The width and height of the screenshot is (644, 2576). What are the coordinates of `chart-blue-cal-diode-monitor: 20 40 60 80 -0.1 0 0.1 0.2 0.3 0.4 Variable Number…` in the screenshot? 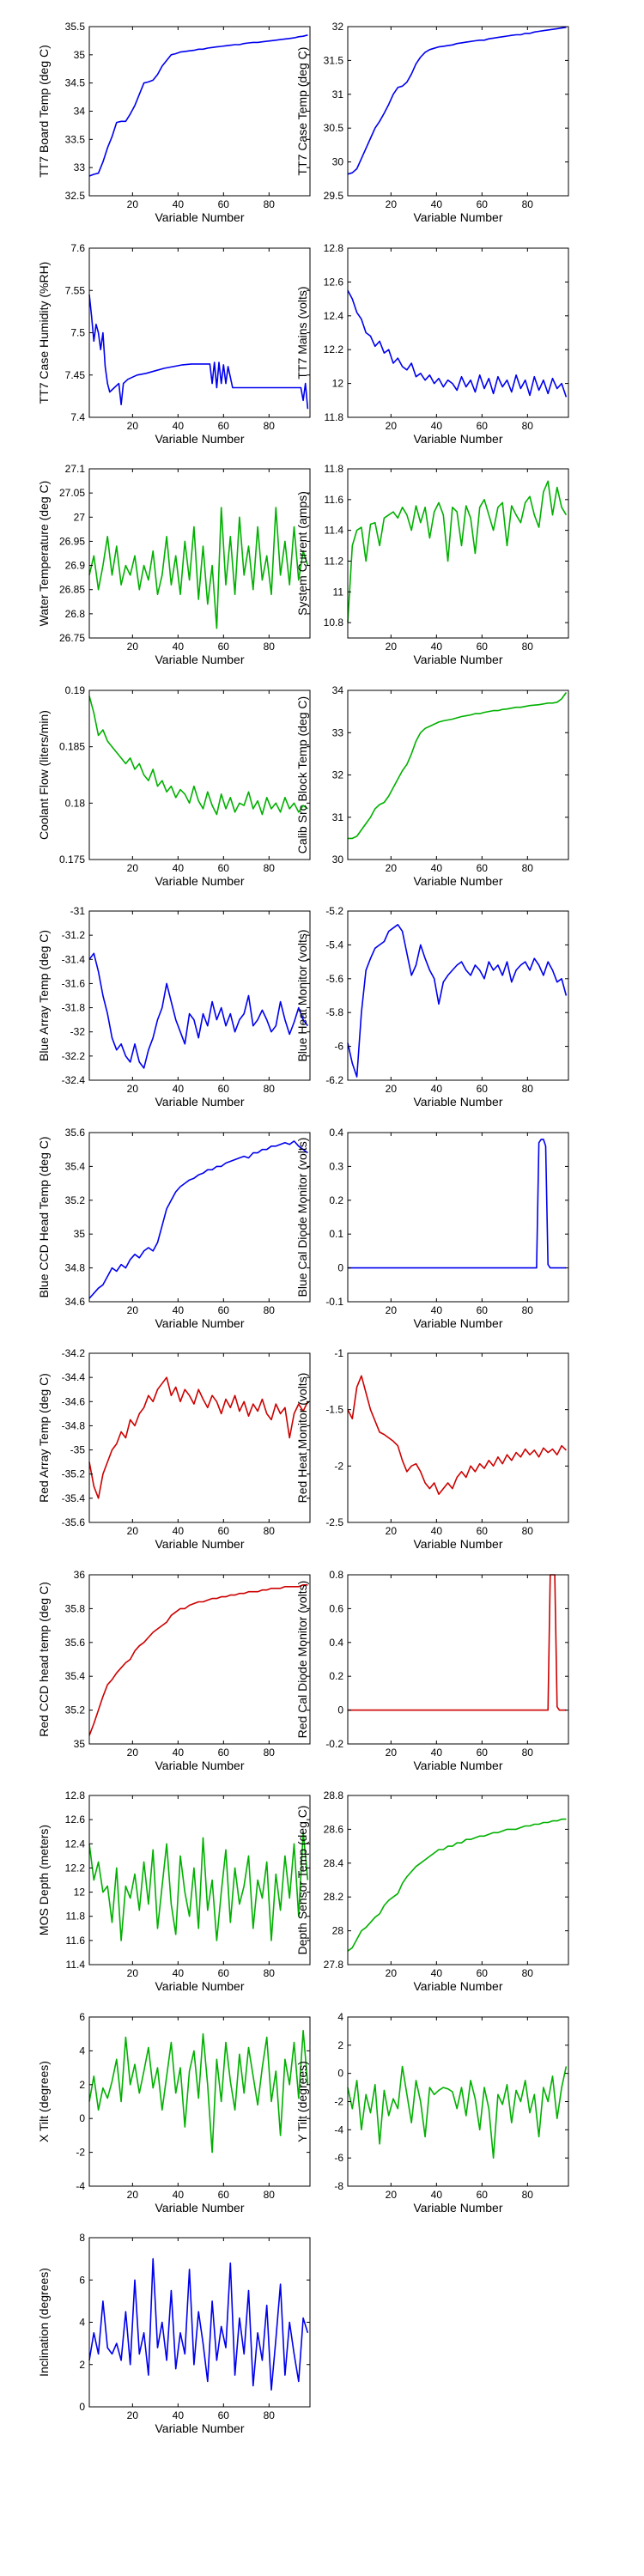 It's located at (432, 1228).